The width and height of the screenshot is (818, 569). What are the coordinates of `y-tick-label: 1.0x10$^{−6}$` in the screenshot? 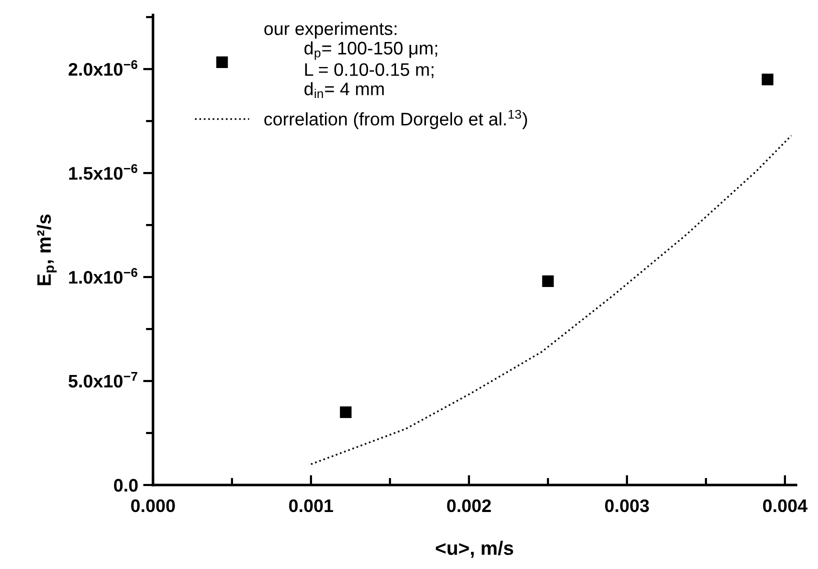 It's located at (103, 276).